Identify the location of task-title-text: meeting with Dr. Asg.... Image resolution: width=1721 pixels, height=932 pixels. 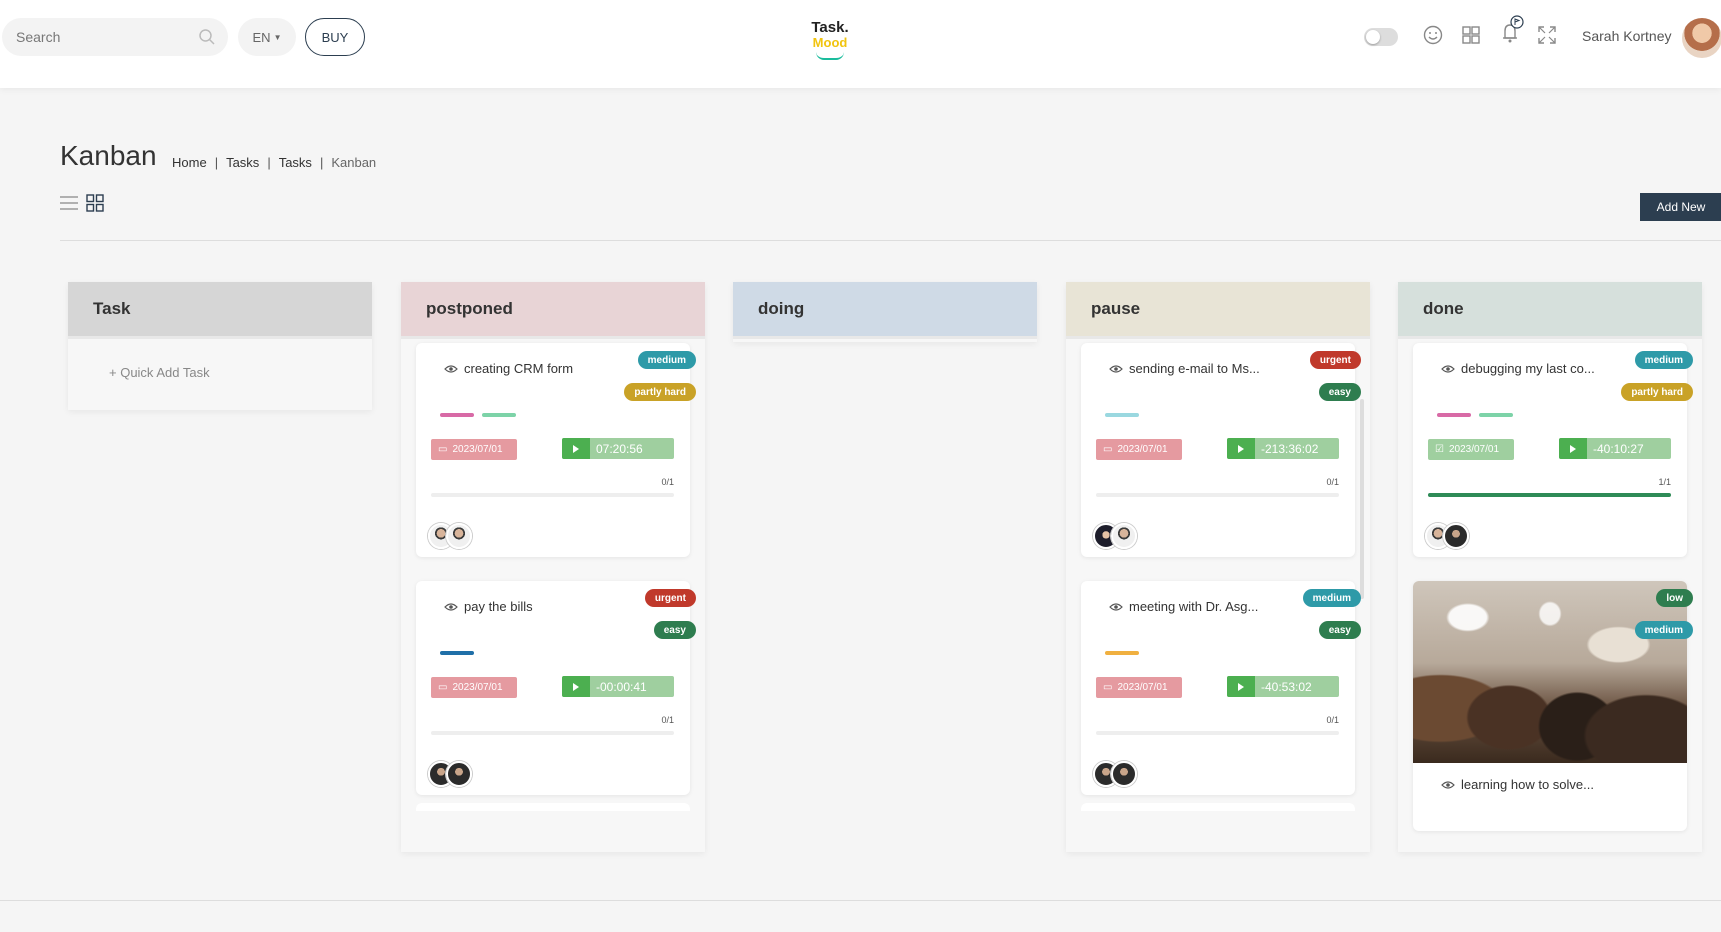
(1194, 606).